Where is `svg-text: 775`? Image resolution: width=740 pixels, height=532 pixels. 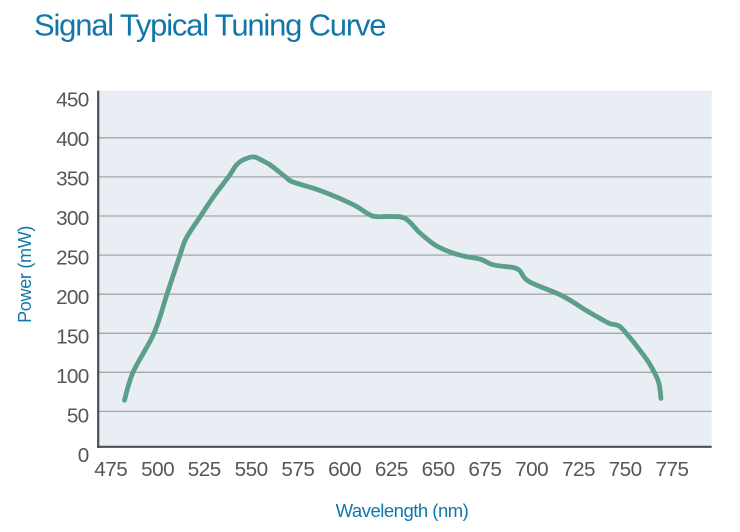 svg-text: 775 is located at coordinates (671, 469).